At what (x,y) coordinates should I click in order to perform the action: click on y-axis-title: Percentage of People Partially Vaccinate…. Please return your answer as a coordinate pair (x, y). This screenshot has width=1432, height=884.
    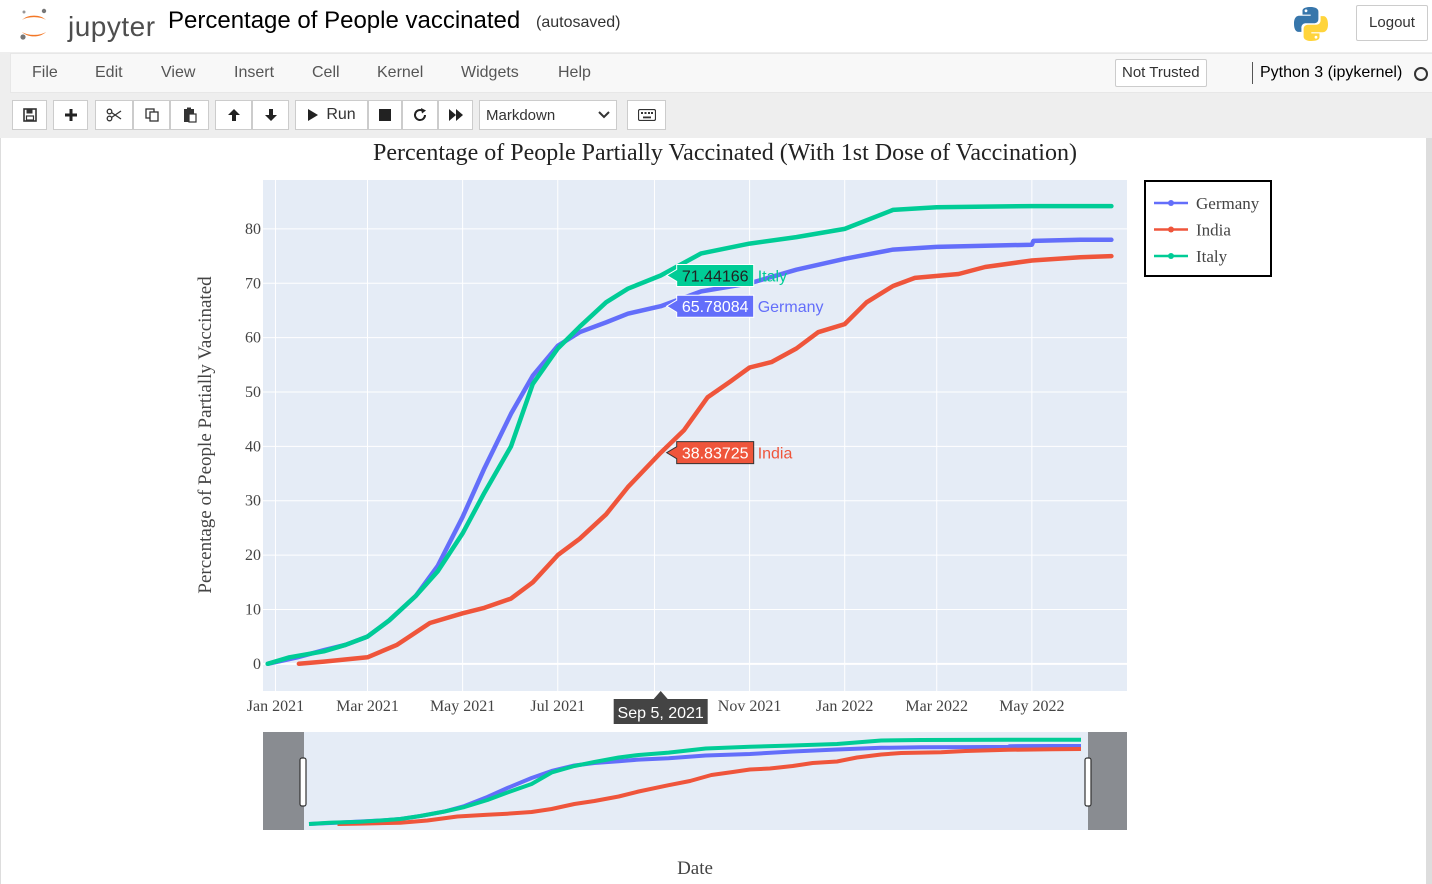
    Looking at the image, I should click on (205, 435).